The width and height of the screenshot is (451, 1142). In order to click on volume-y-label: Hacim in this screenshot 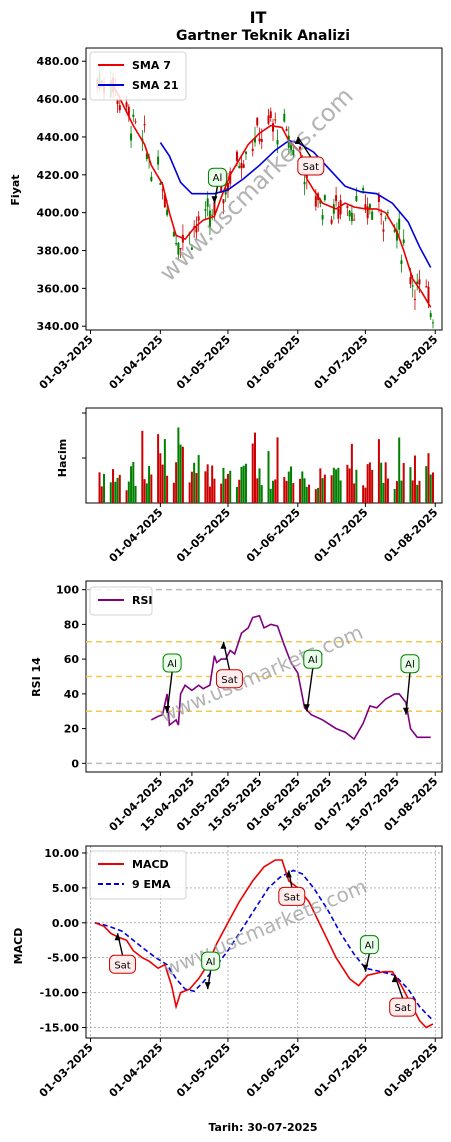, I will do `click(62, 458)`.